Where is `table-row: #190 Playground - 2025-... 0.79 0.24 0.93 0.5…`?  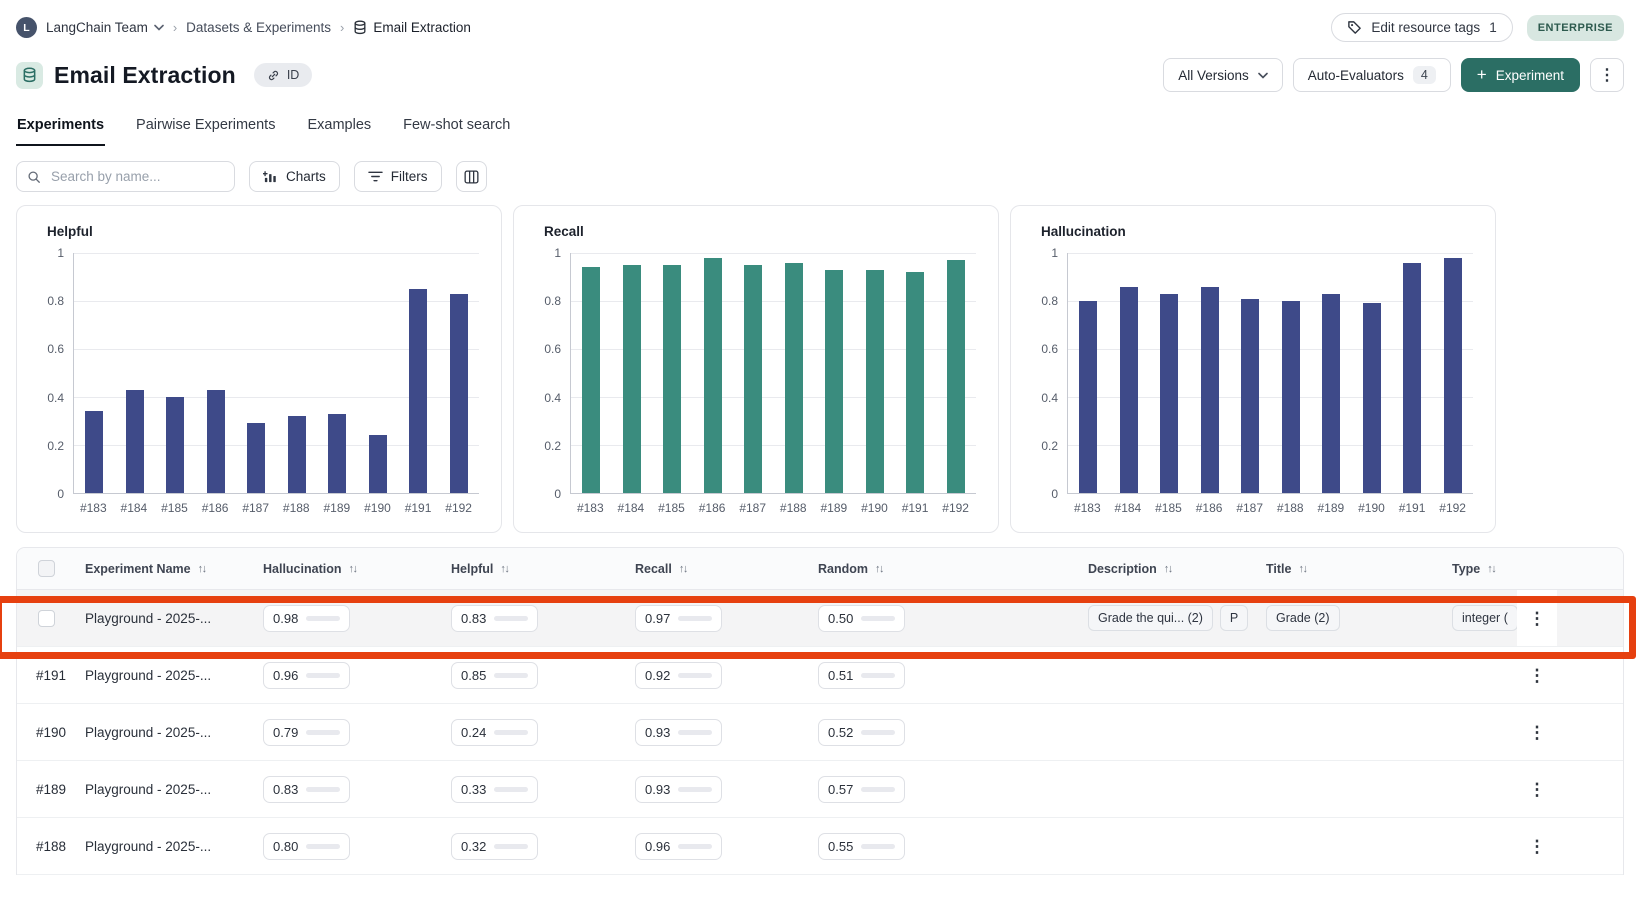
table-row: #190 Playground - 2025-... 0.79 0.24 0.93 0.5… is located at coordinates (820, 732).